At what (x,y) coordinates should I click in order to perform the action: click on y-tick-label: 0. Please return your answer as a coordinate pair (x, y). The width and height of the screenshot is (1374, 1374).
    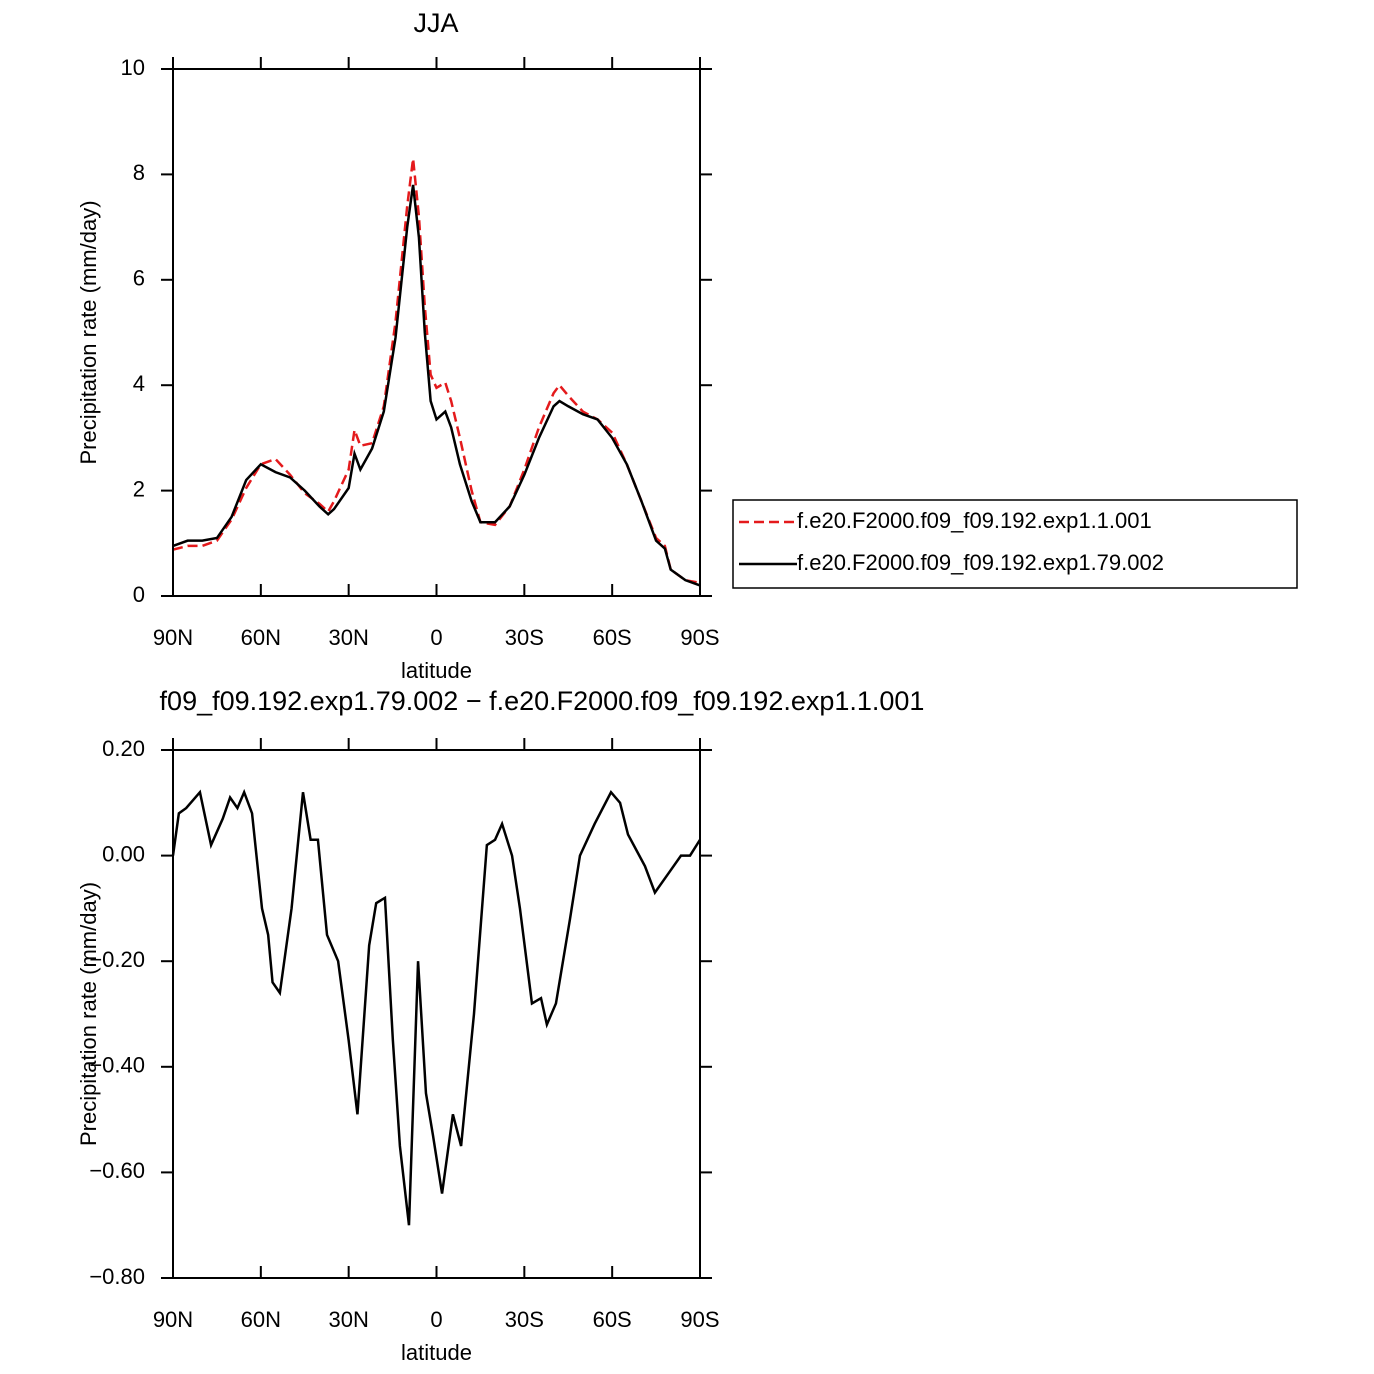
    Looking at the image, I should click on (139, 594).